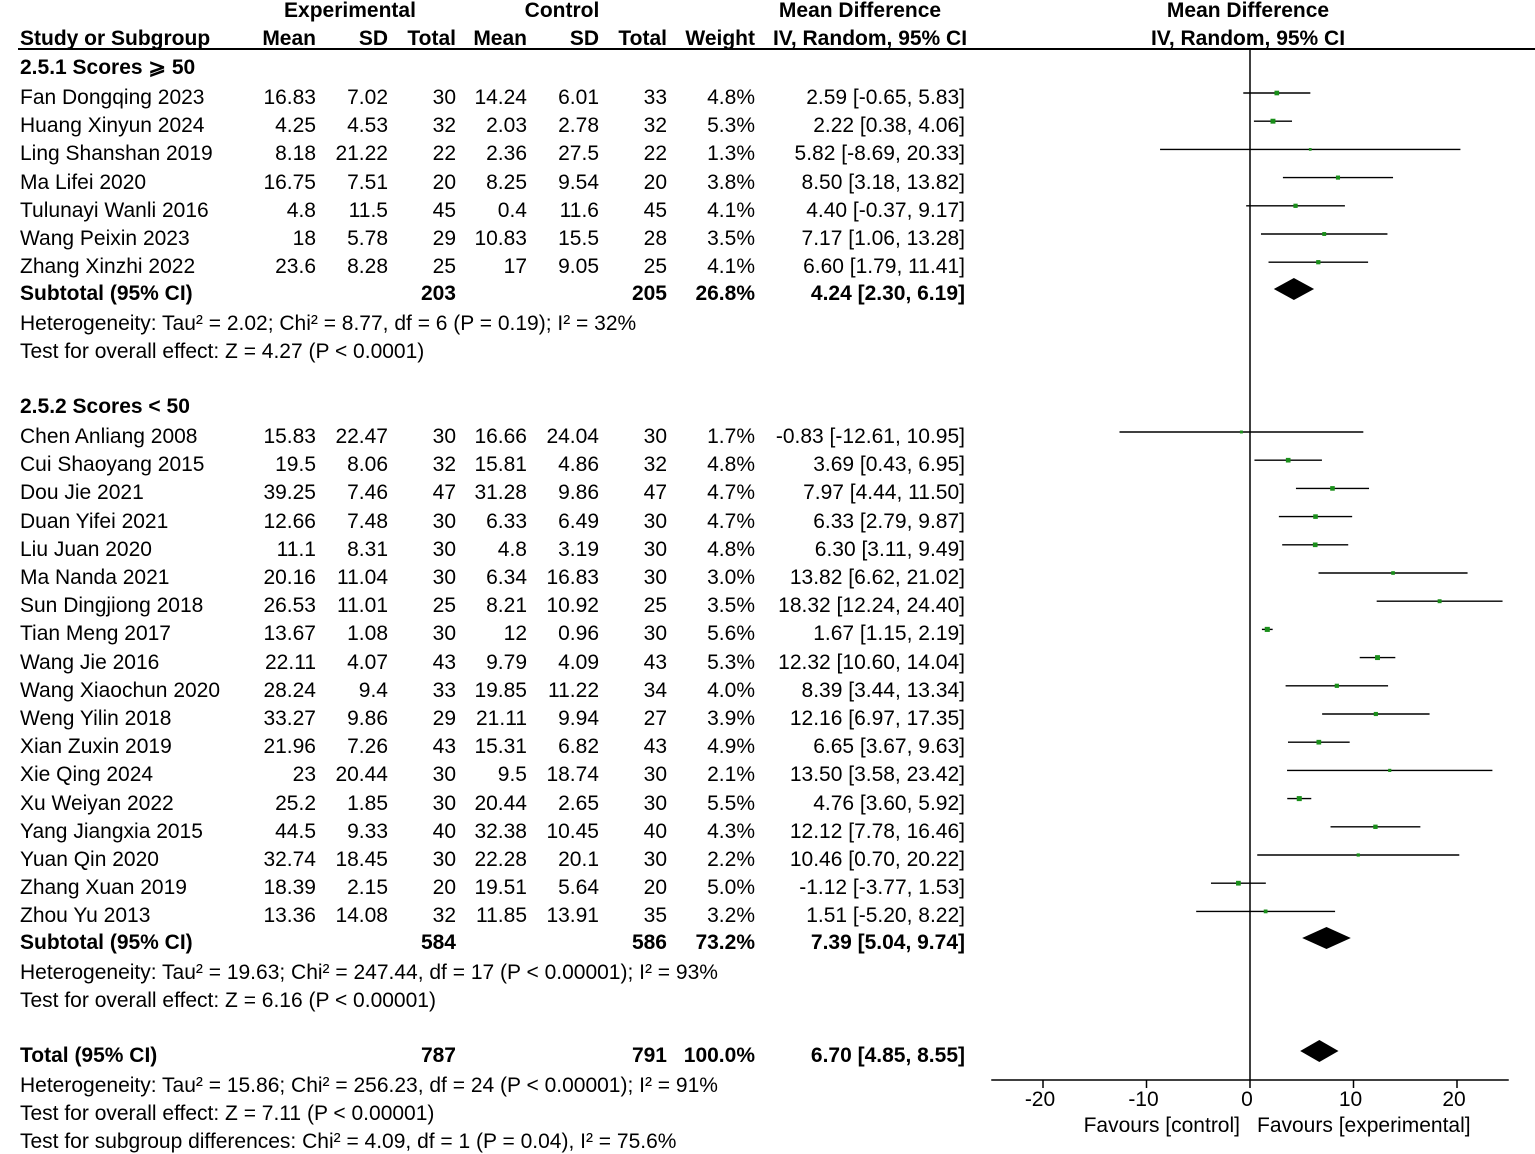 The height and width of the screenshot is (1154, 1535). What do you see at coordinates (109, 436) in the screenshot?
I see `study-name: Chen Anliang 2008` at bounding box center [109, 436].